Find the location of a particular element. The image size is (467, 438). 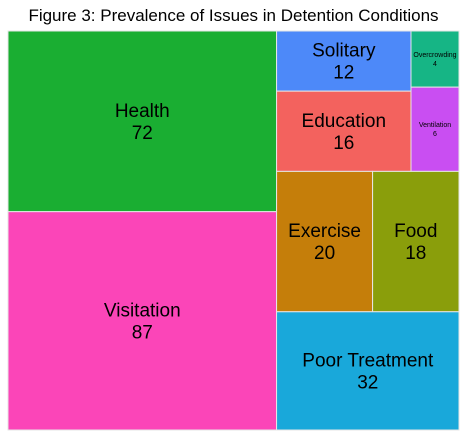

tile-rect-ventilation is located at coordinates (435, 129).